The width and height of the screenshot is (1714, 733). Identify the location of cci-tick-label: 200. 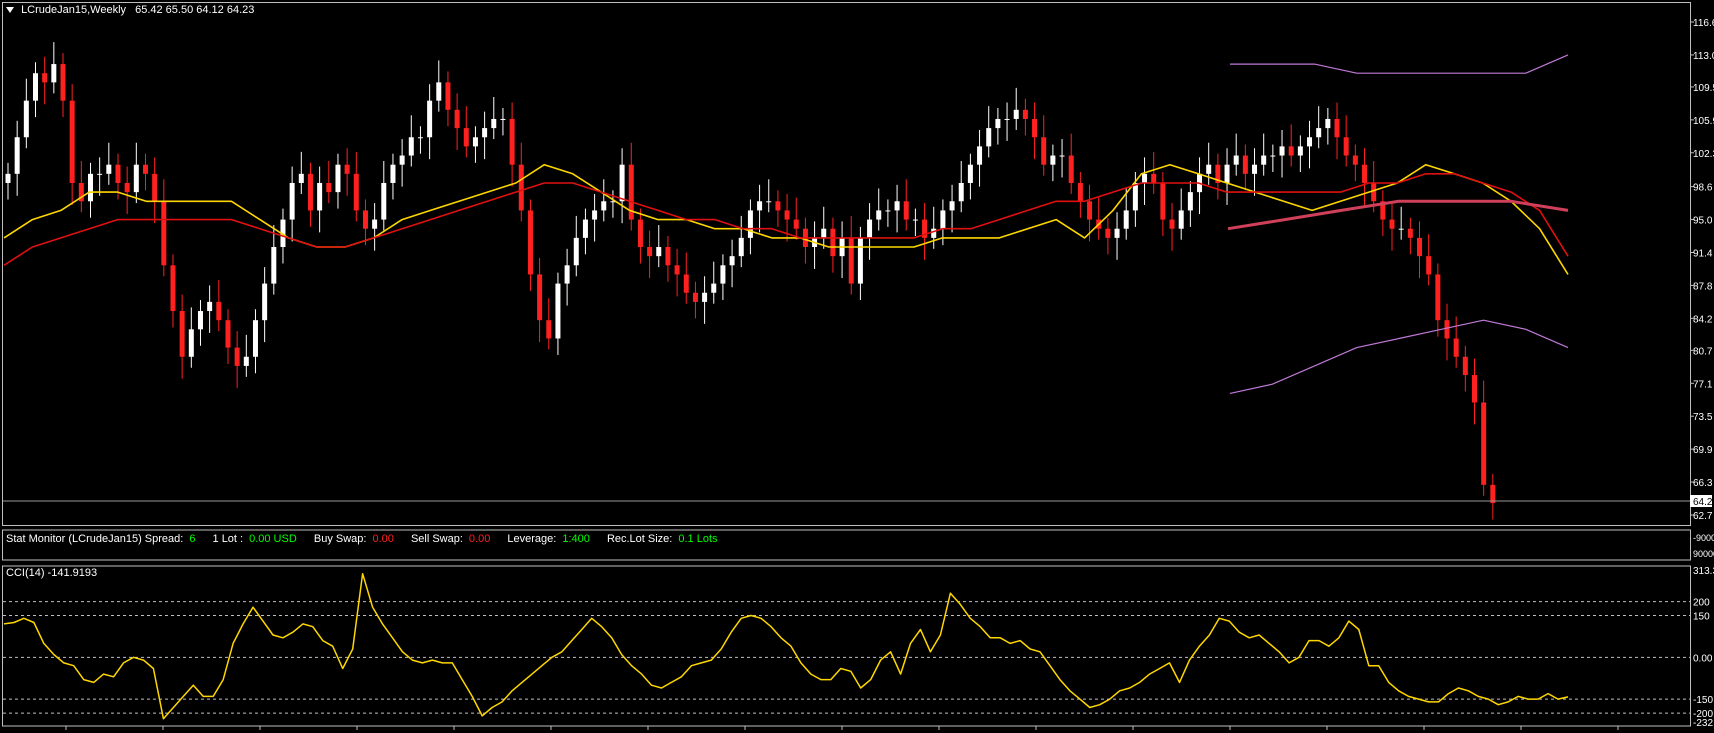
(1701, 603).